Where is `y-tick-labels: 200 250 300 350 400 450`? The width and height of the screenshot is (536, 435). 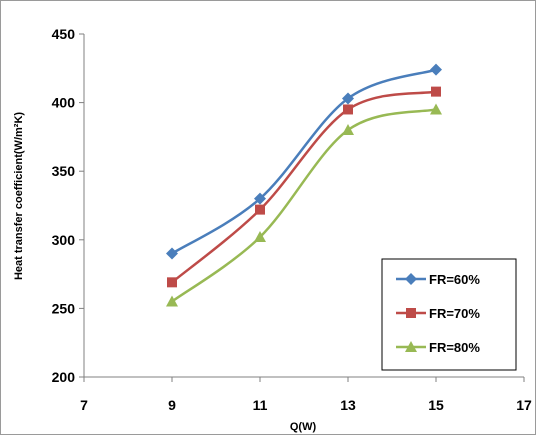
y-tick-labels: 200 250 300 350 400 450 is located at coordinates (68, 205).